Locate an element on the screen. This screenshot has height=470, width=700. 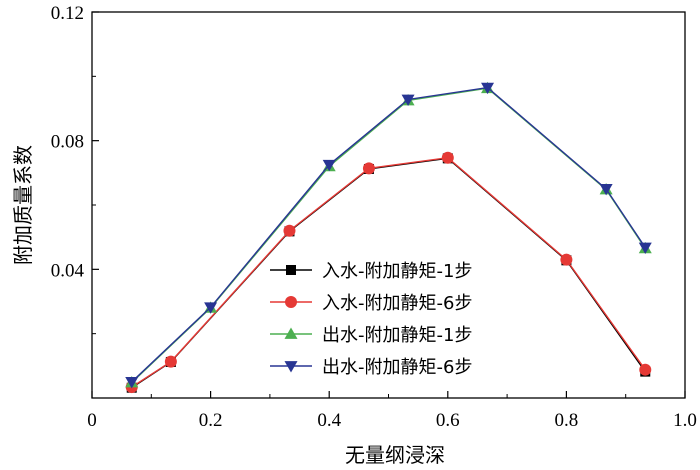
x-tick-label: 0.2 is located at coordinates (211, 420).